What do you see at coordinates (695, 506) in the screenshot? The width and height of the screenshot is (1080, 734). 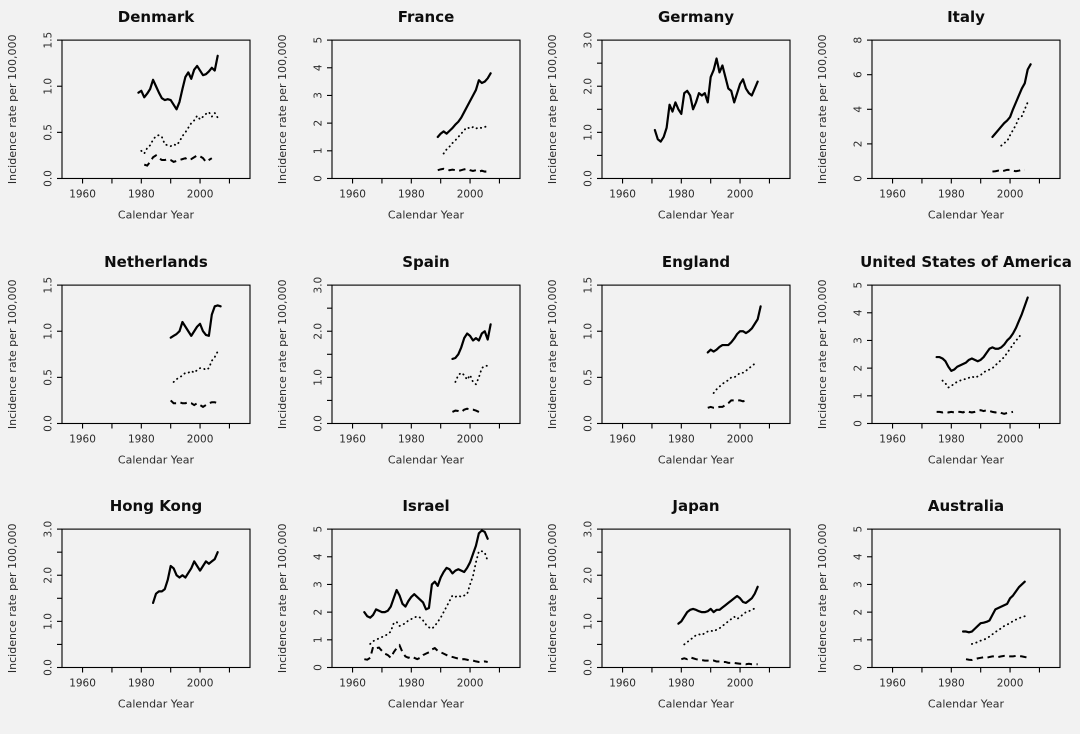 I see `chart-title: Japan` at bounding box center [695, 506].